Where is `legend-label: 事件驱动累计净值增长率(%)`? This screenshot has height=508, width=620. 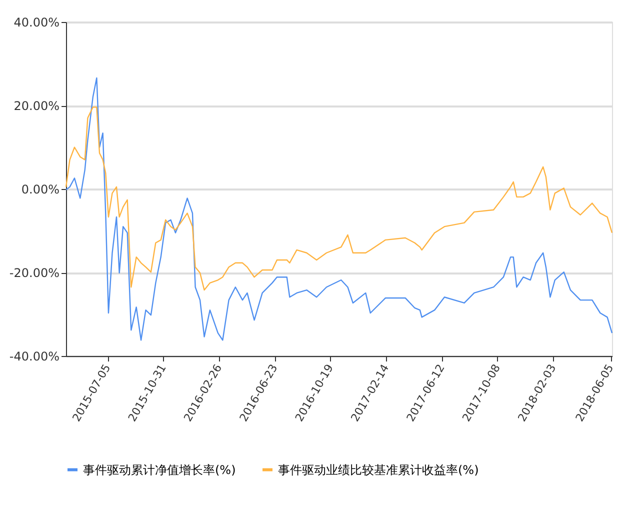 legend-label: 事件驱动累计净值增长率(%) is located at coordinates (159, 469).